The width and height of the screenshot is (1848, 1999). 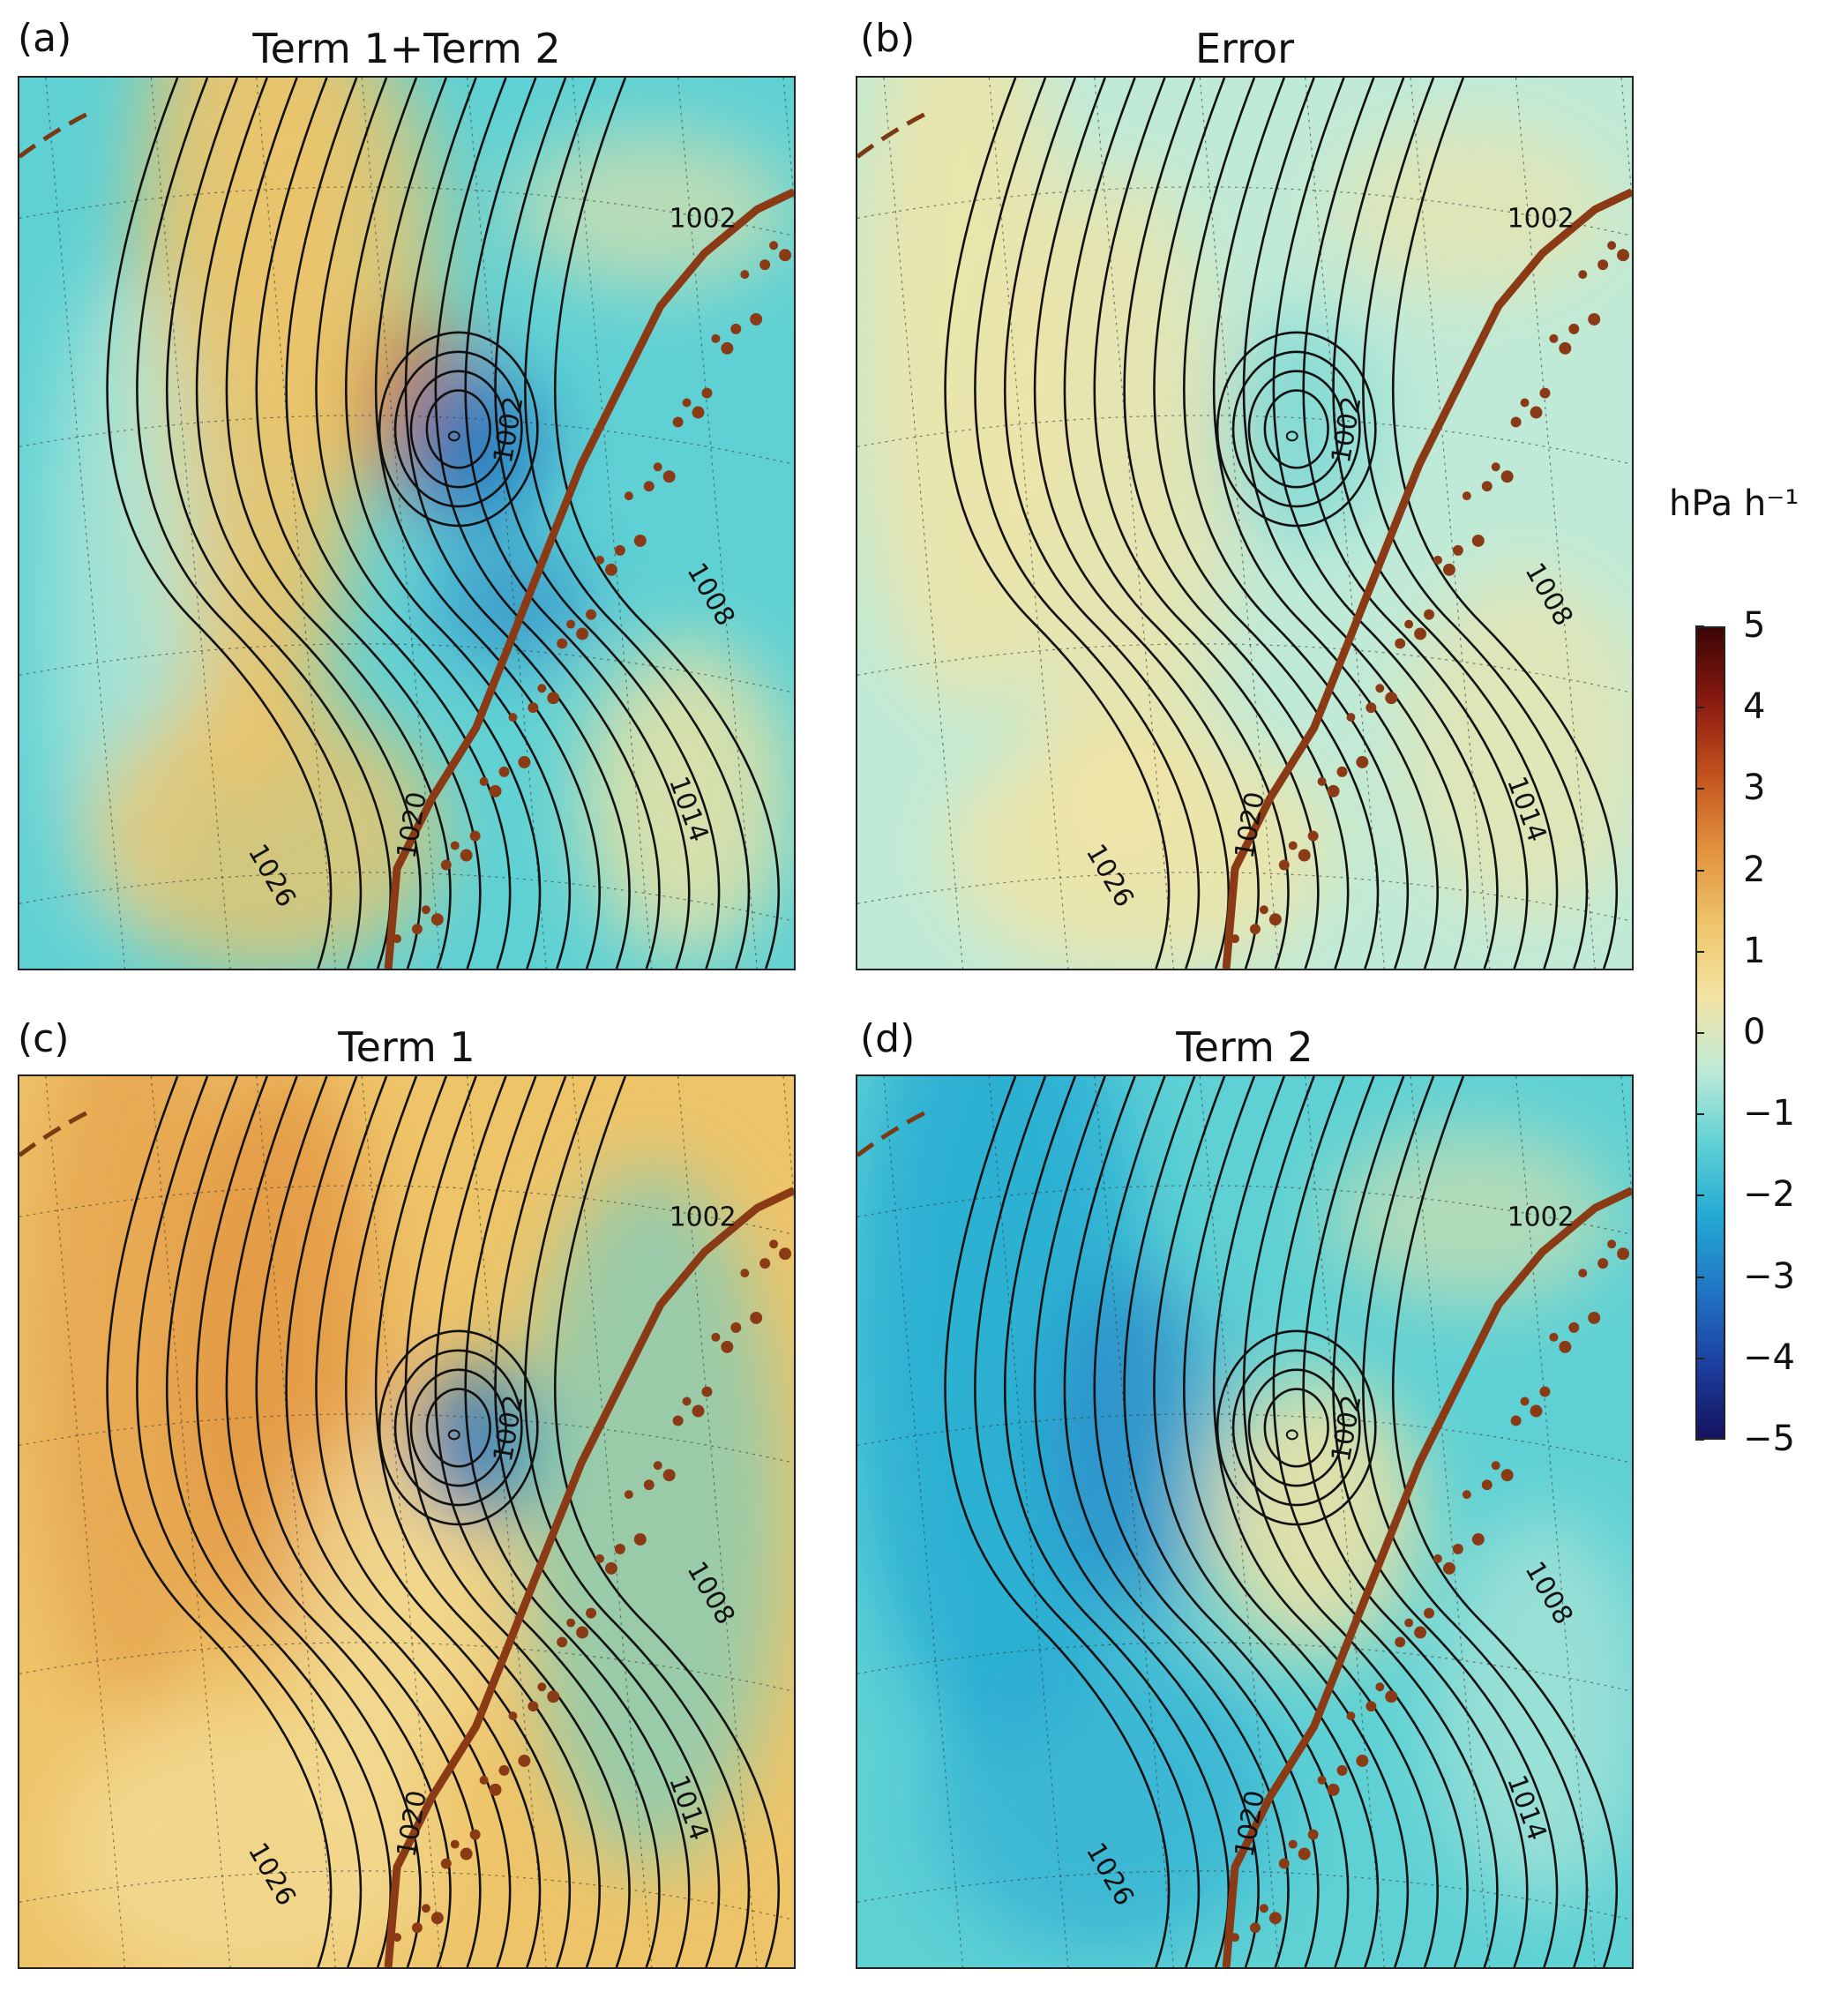 I want to click on low-center-marker, so click(x=453, y=436).